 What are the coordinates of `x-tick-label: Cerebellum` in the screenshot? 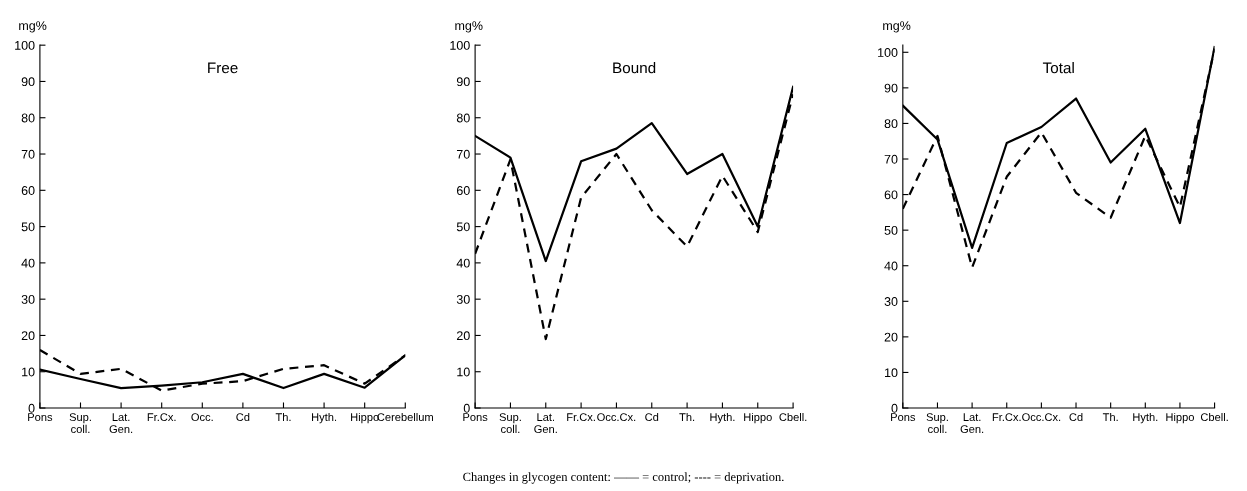 It's located at (405, 417).